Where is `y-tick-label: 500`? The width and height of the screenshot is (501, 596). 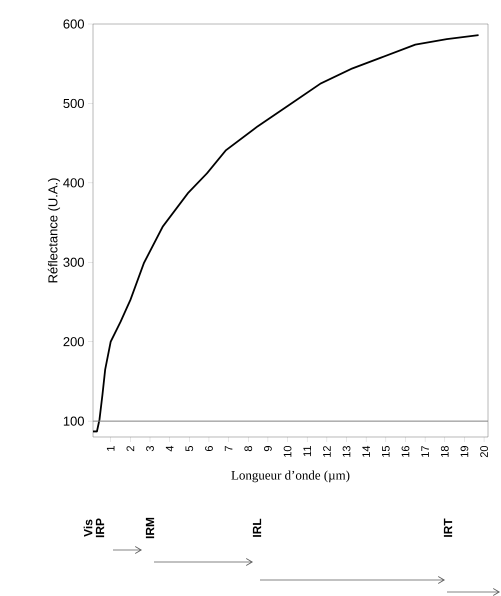
y-tick-label: 500 is located at coordinates (73, 103).